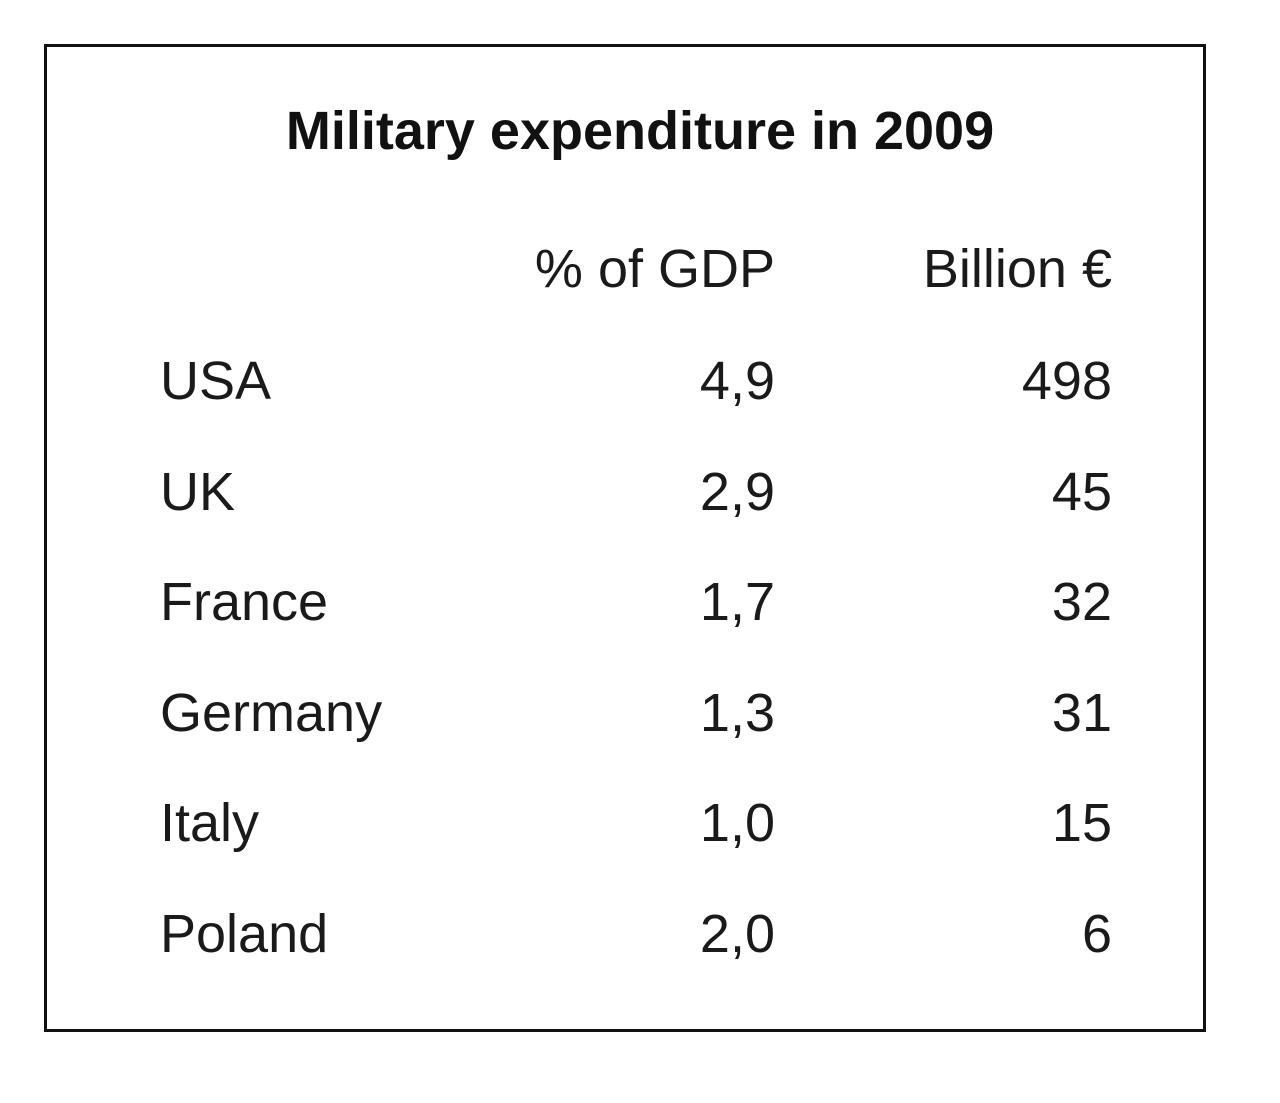 The image size is (1280, 1103). I want to click on gdp-pct-cell: 1,7, so click(737, 602).